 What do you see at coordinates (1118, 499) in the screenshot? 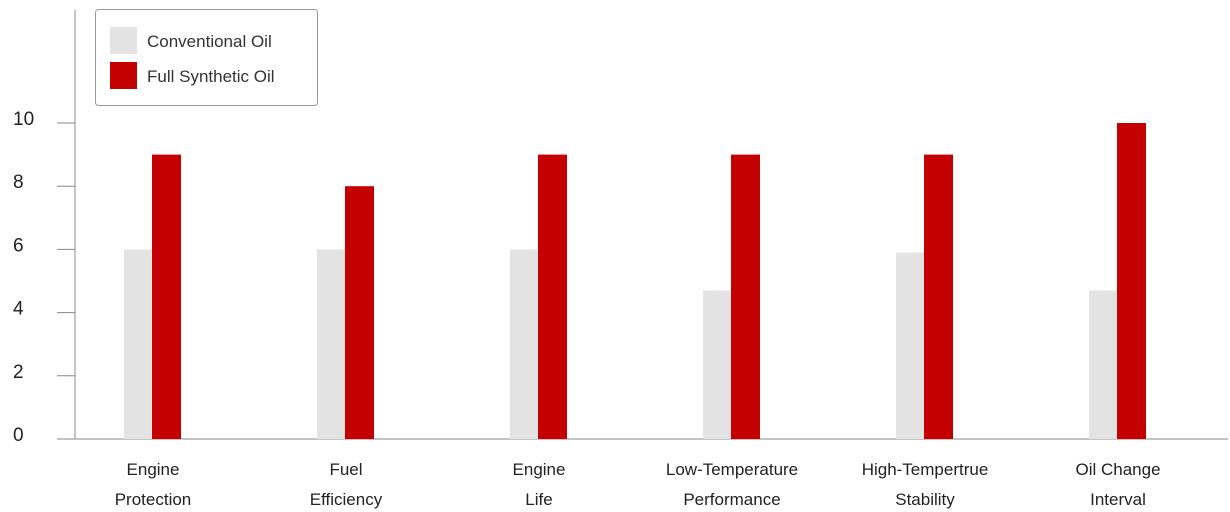
I see `x-category-label: Interval` at bounding box center [1118, 499].